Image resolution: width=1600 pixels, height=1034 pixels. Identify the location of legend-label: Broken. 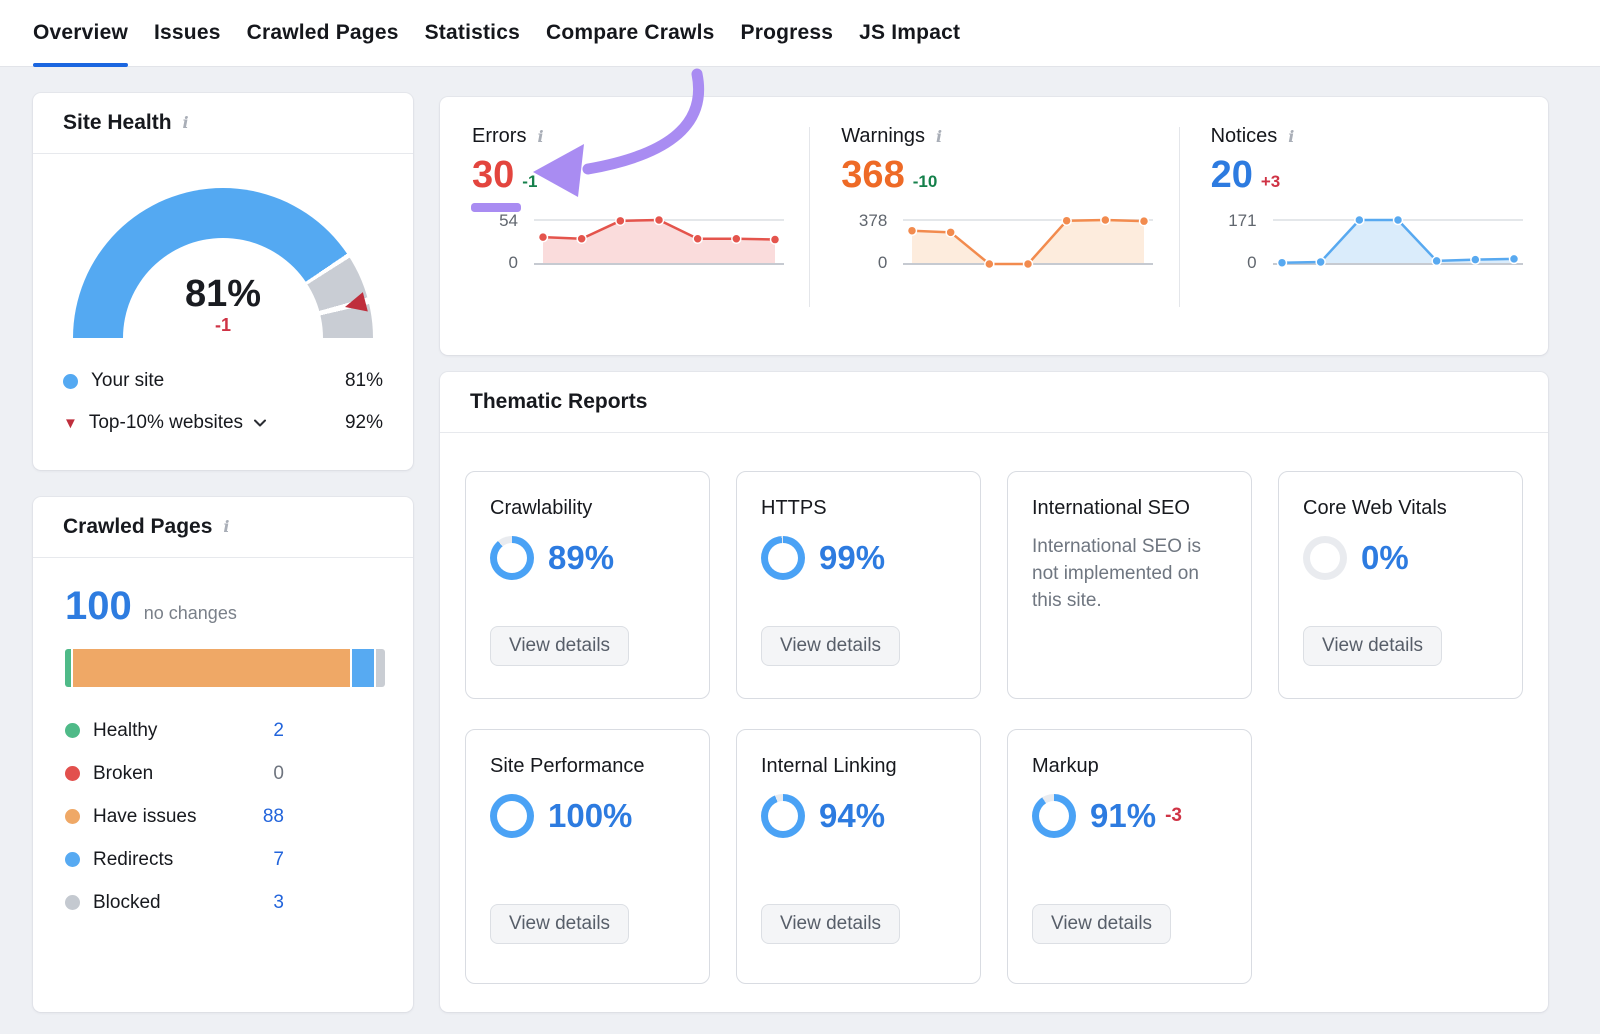
(123, 773).